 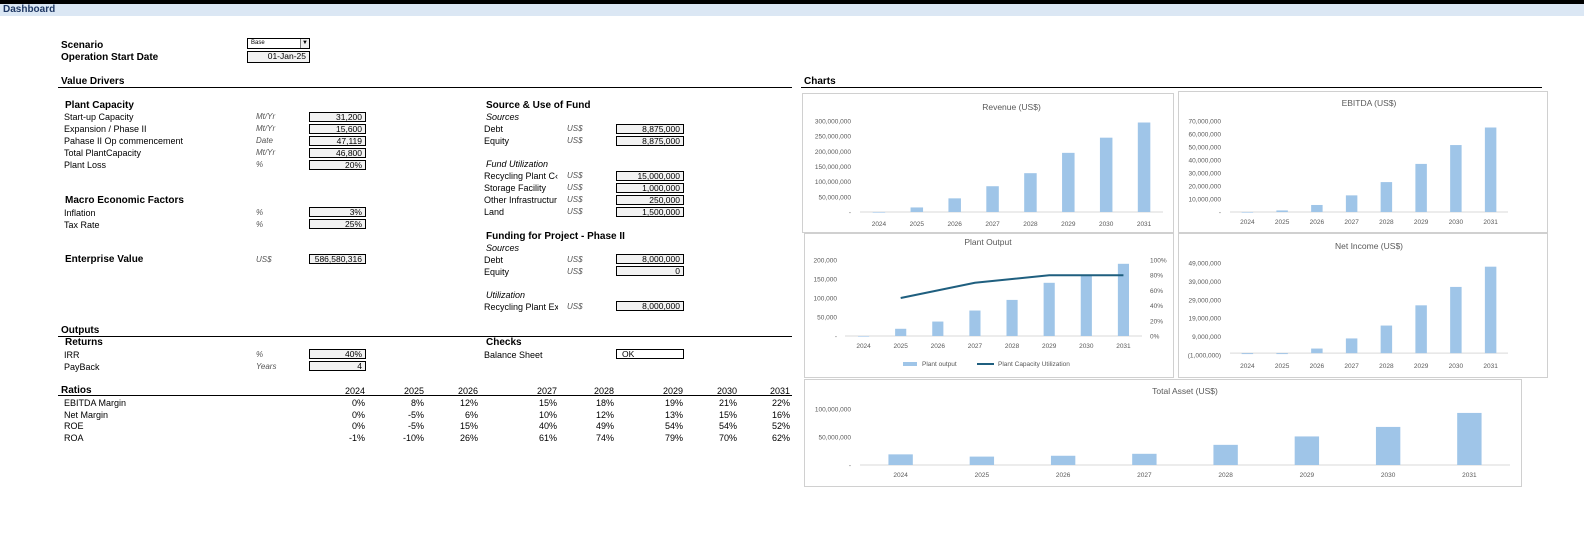 I want to click on ev-label: Enterprise Value, so click(x=104, y=259).